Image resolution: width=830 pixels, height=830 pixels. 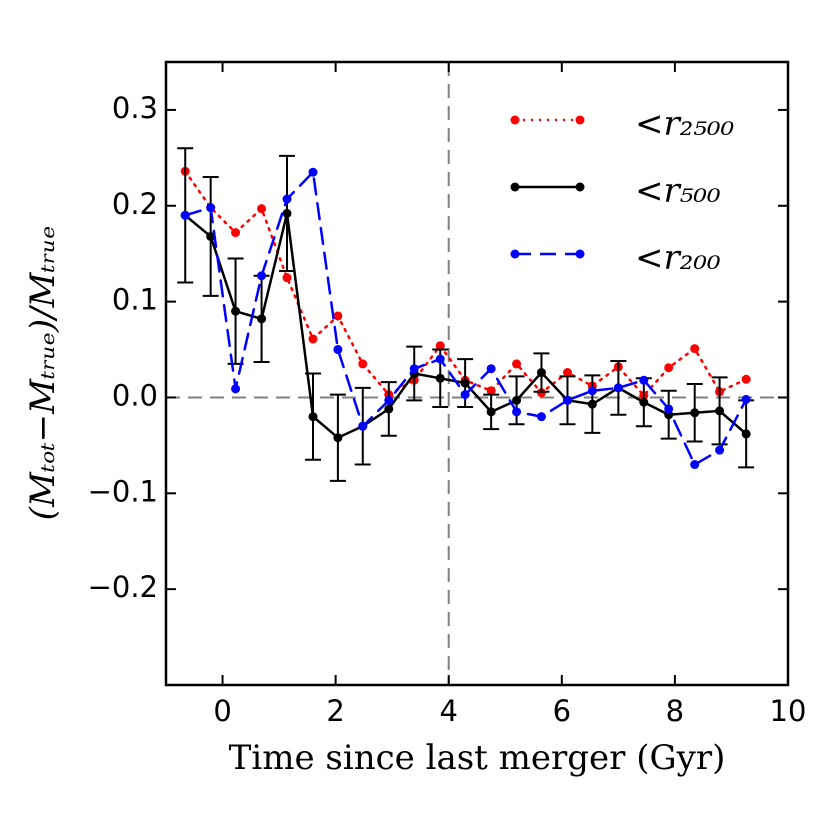 What do you see at coordinates (622, 191) in the screenshot?
I see `legend: <r₂₅₀₀ <r₅₀₀ <r₂₀₀` at bounding box center [622, 191].